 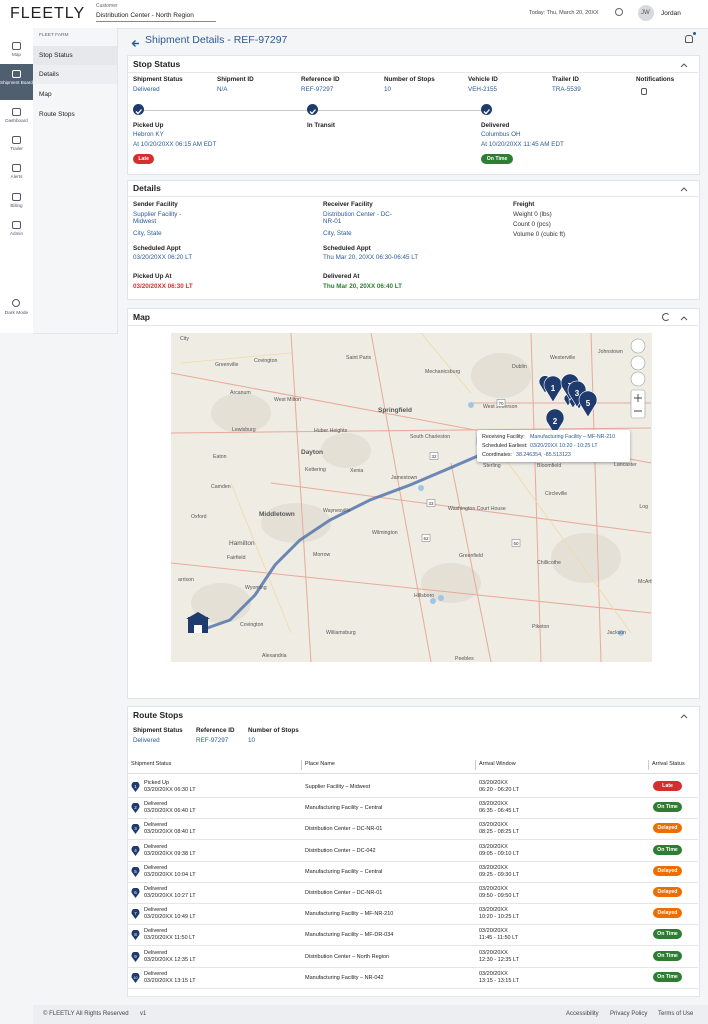 I want to click on column-header: Shipment Status, so click(x=151, y=764).